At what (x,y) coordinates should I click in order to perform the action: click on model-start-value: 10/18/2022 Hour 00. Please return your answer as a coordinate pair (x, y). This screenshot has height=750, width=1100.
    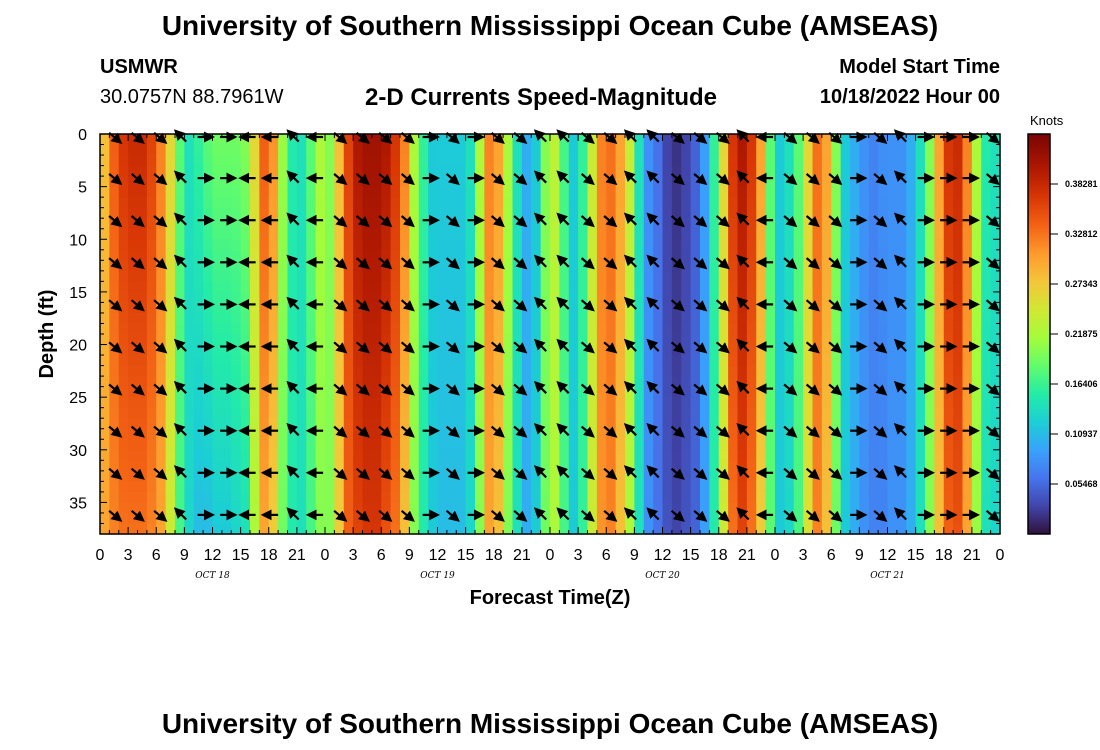
    Looking at the image, I should click on (909, 97).